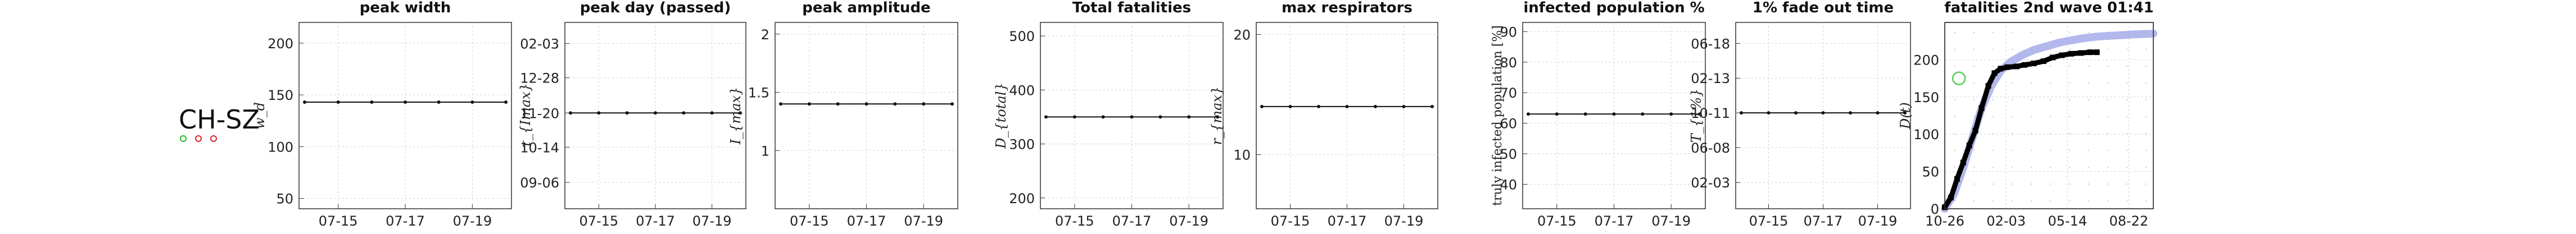  What do you see at coordinates (1508, 93) in the screenshot?
I see `y-tick-label: 70` at bounding box center [1508, 93].